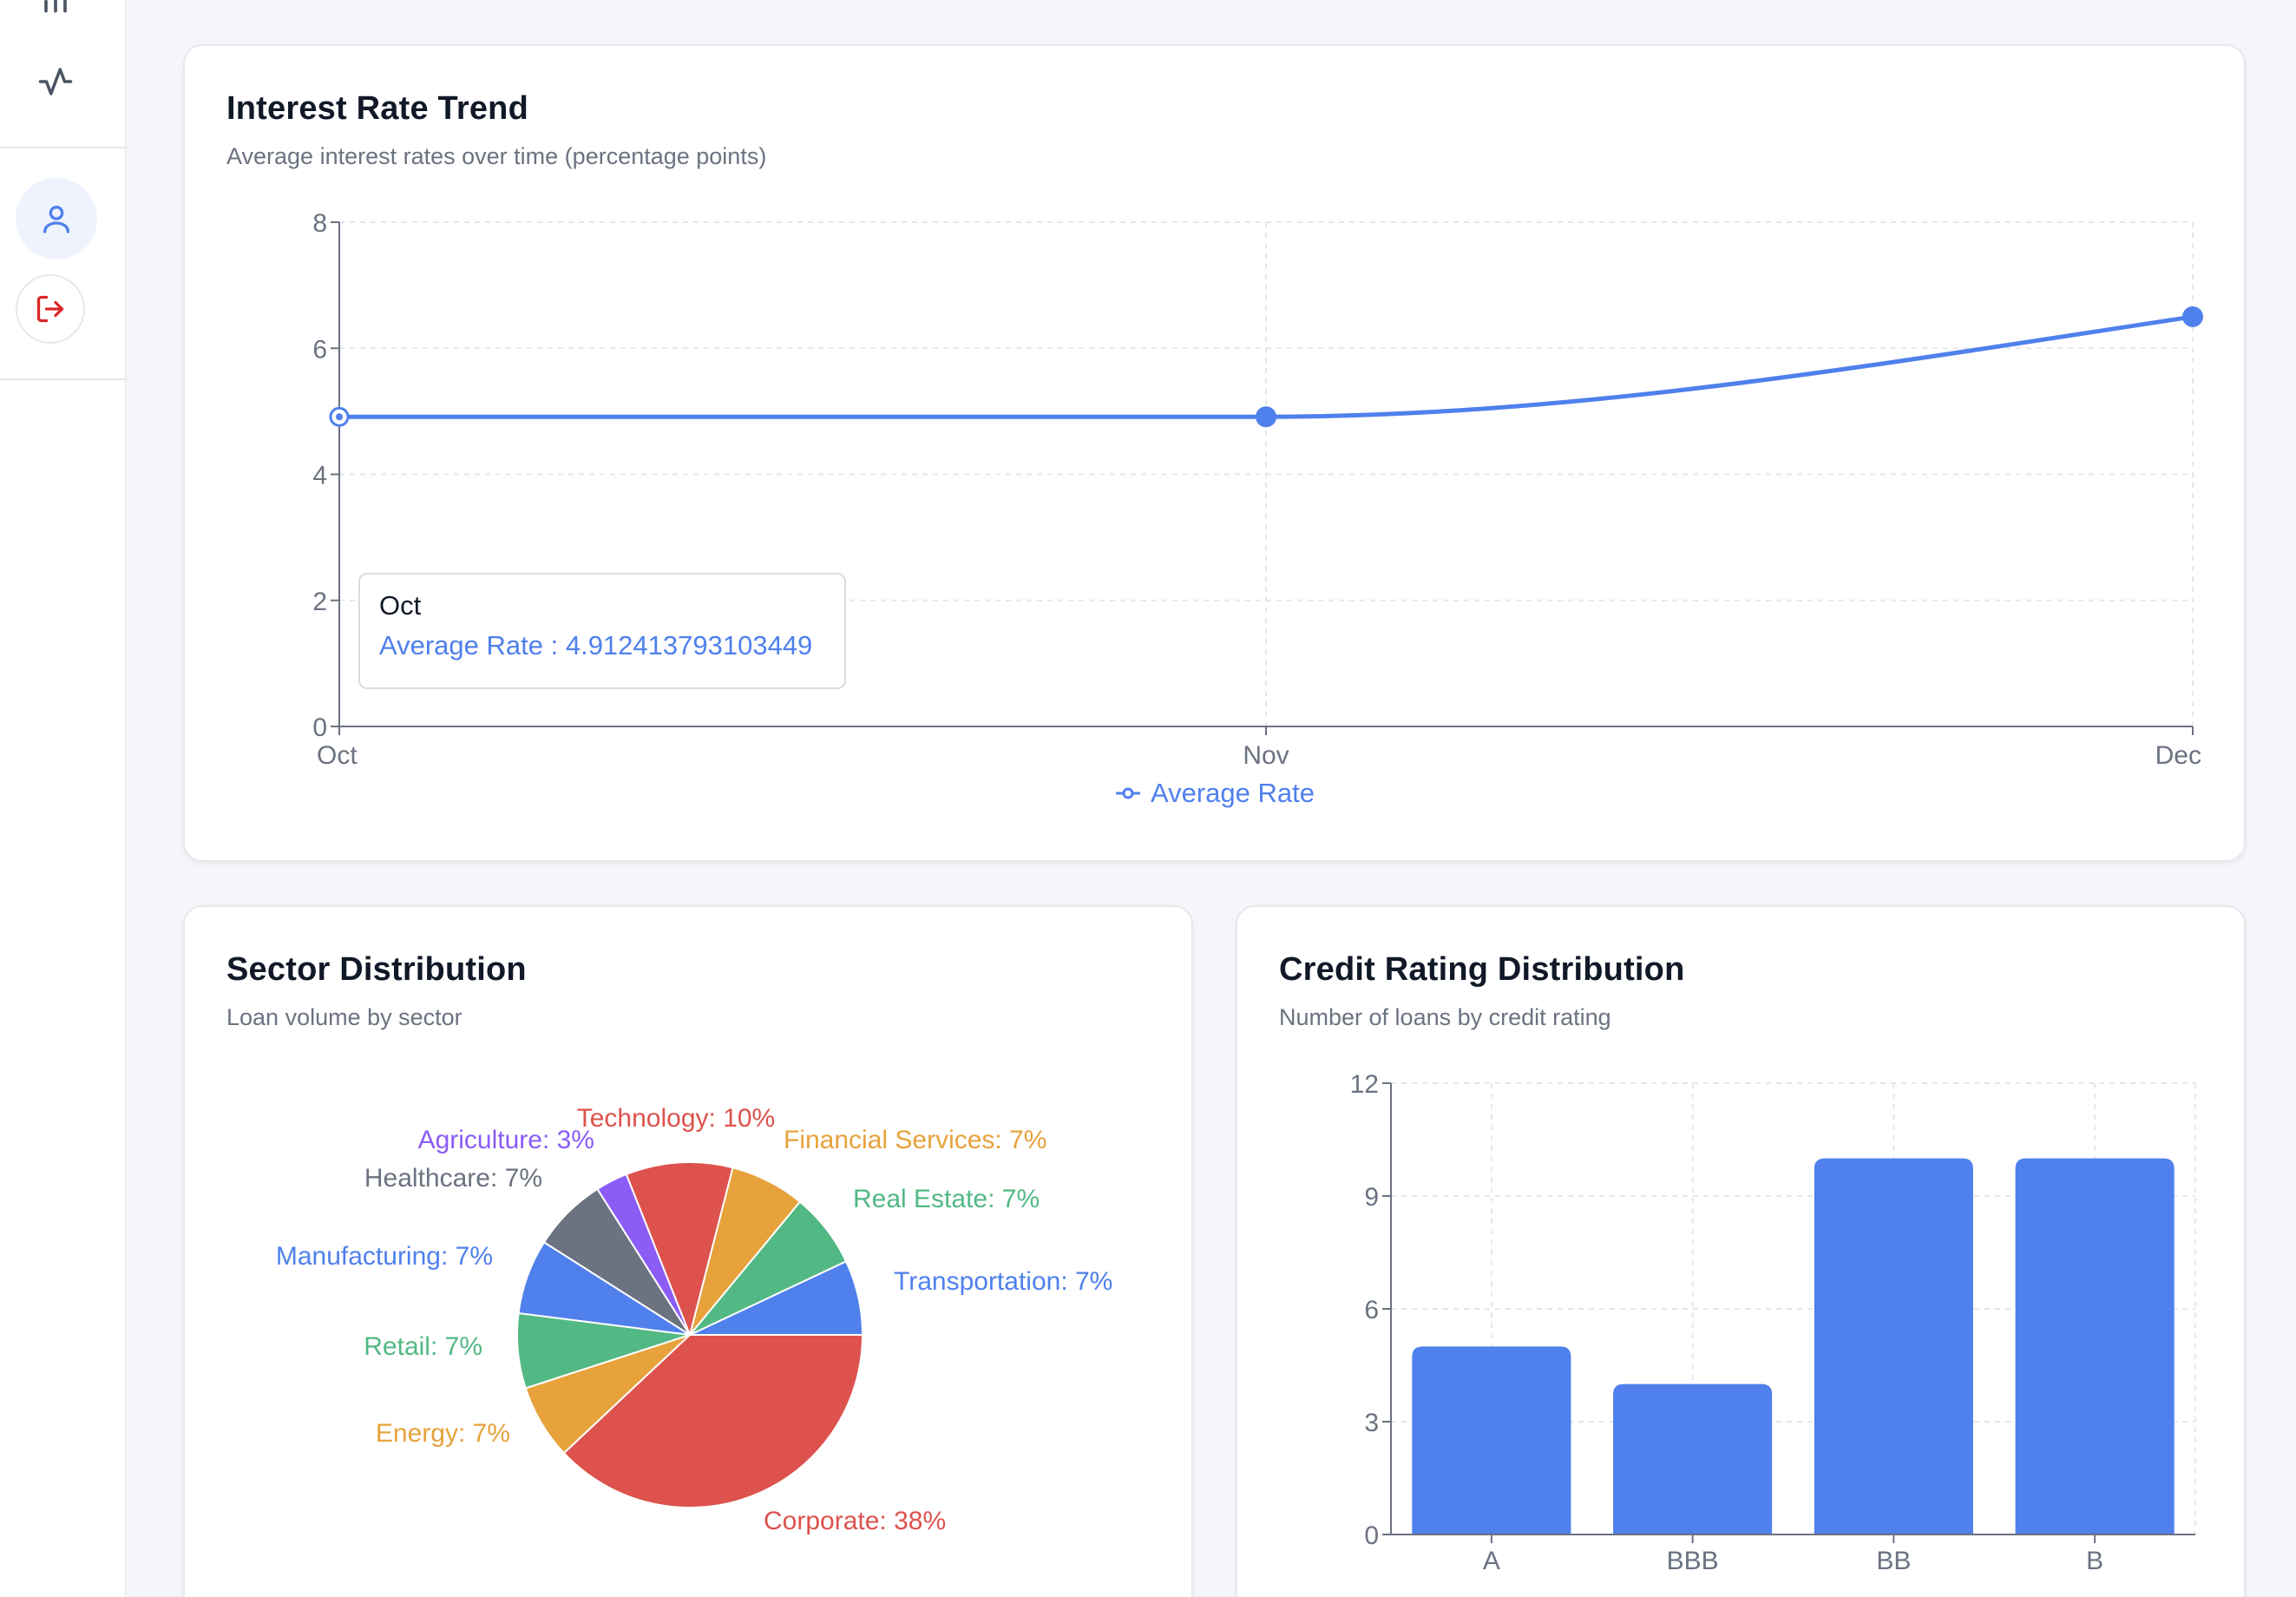 The image size is (2296, 1597). Describe the element at coordinates (339, 417) in the screenshot. I see `data-point-active-center` at that location.